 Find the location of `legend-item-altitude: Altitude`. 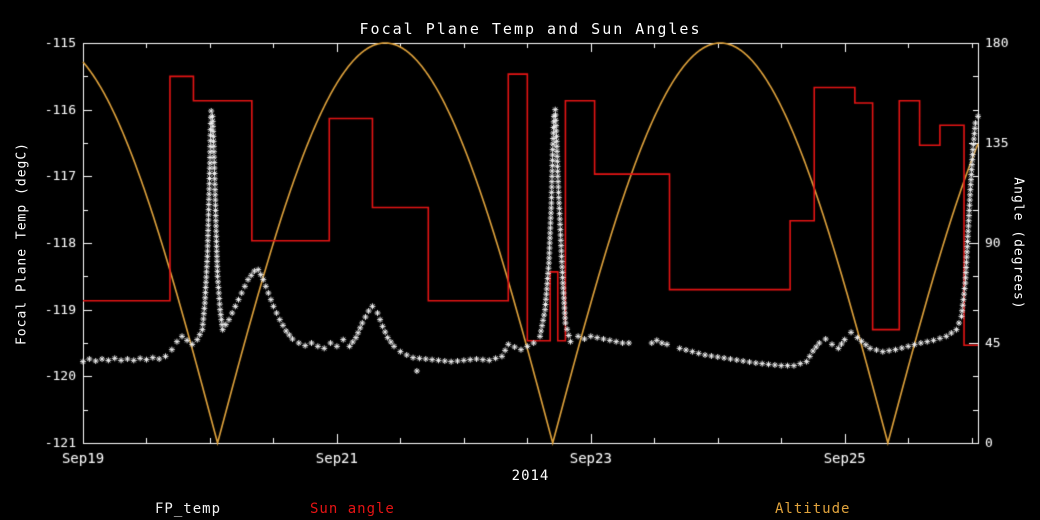

legend-item-altitude: Altitude is located at coordinates (813, 509).